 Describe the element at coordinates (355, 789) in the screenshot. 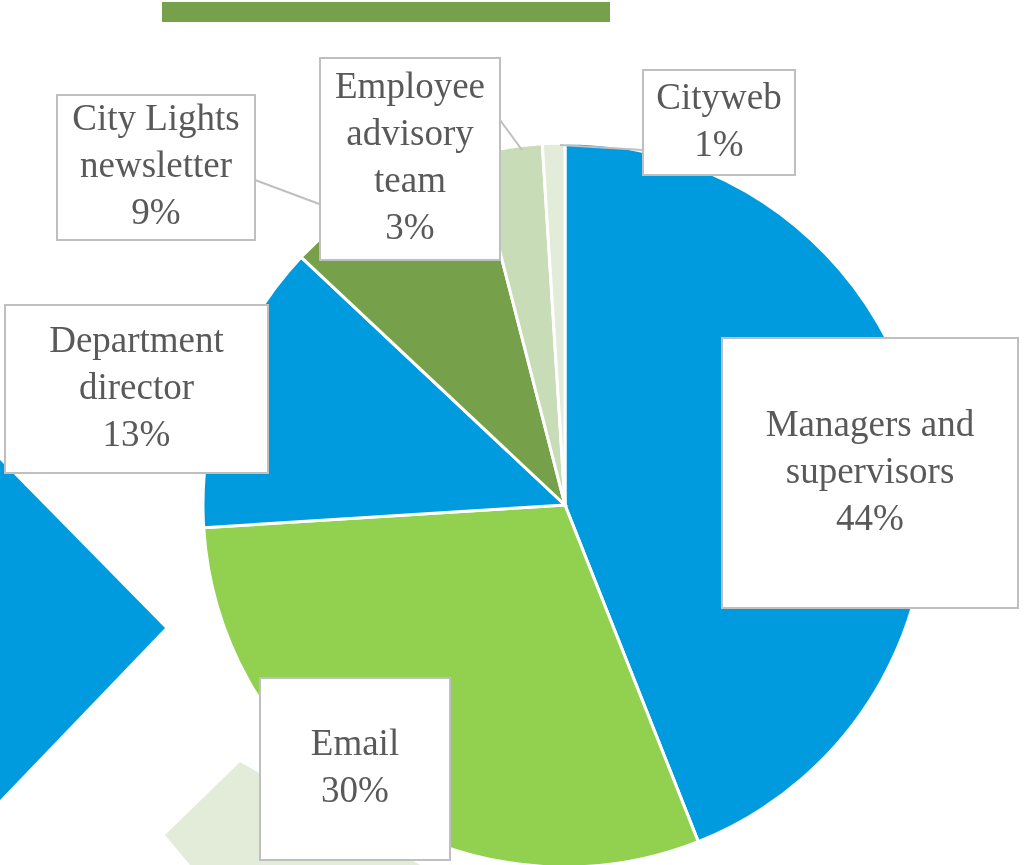

I see `data-label: 30%` at that location.